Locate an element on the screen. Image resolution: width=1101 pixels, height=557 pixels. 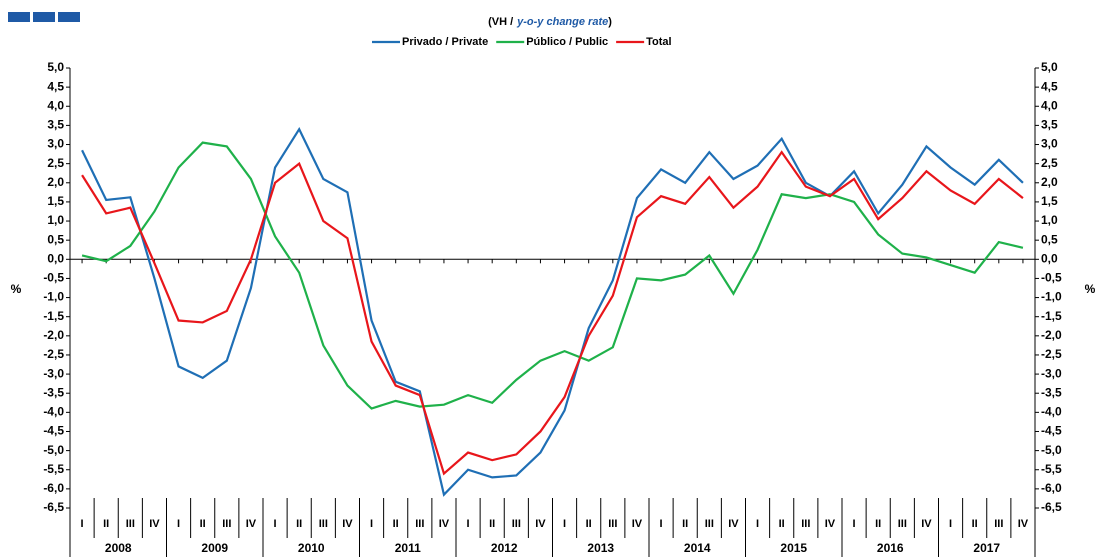
y2-tick-label: -3,0 is located at coordinates (1051, 373).